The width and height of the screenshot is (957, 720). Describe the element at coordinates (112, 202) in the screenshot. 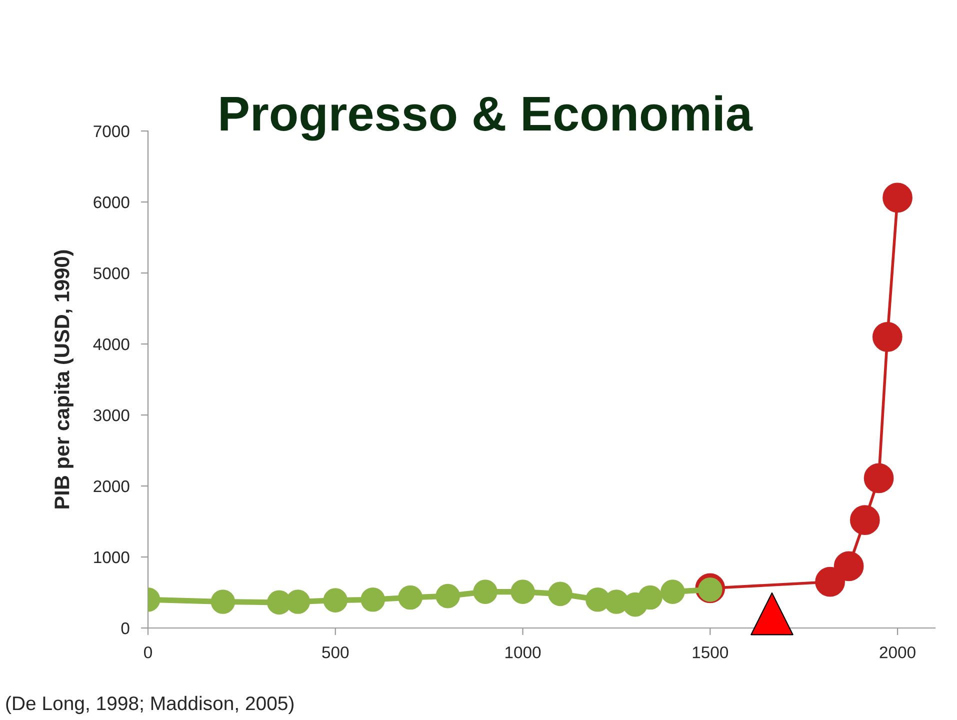

I see `y-tick-label: 6000` at that location.